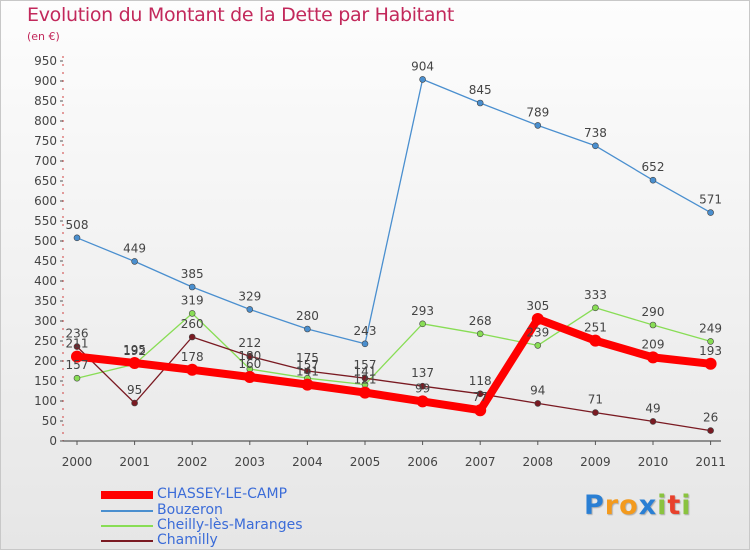 The image size is (750, 551). Describe the element at coordinates (192, 274) in the screenshot. I see `data-label: 385` at that location.